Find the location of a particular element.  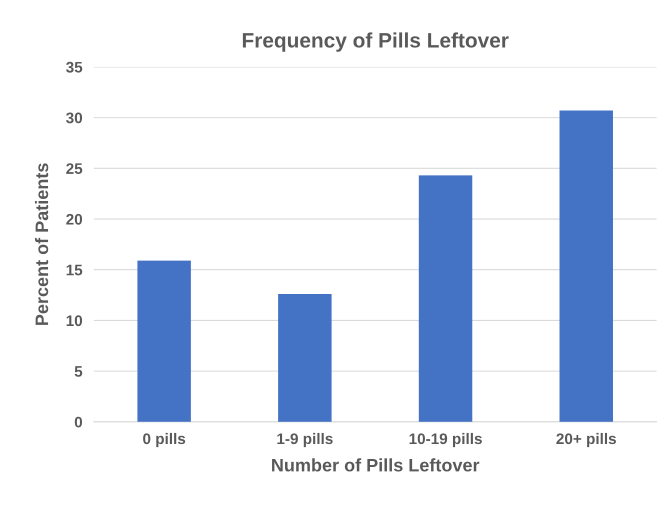

y-tick-label: 0 is located at coordinates (78, 422).